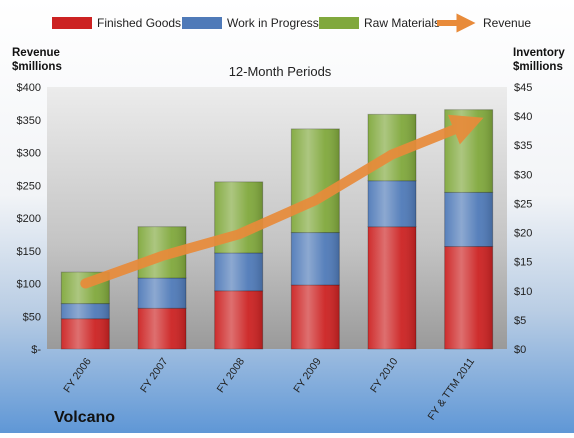 The height and width of the screenshot is (438, 574). I want to click on left-tick-label: $300, so click(29, 154).